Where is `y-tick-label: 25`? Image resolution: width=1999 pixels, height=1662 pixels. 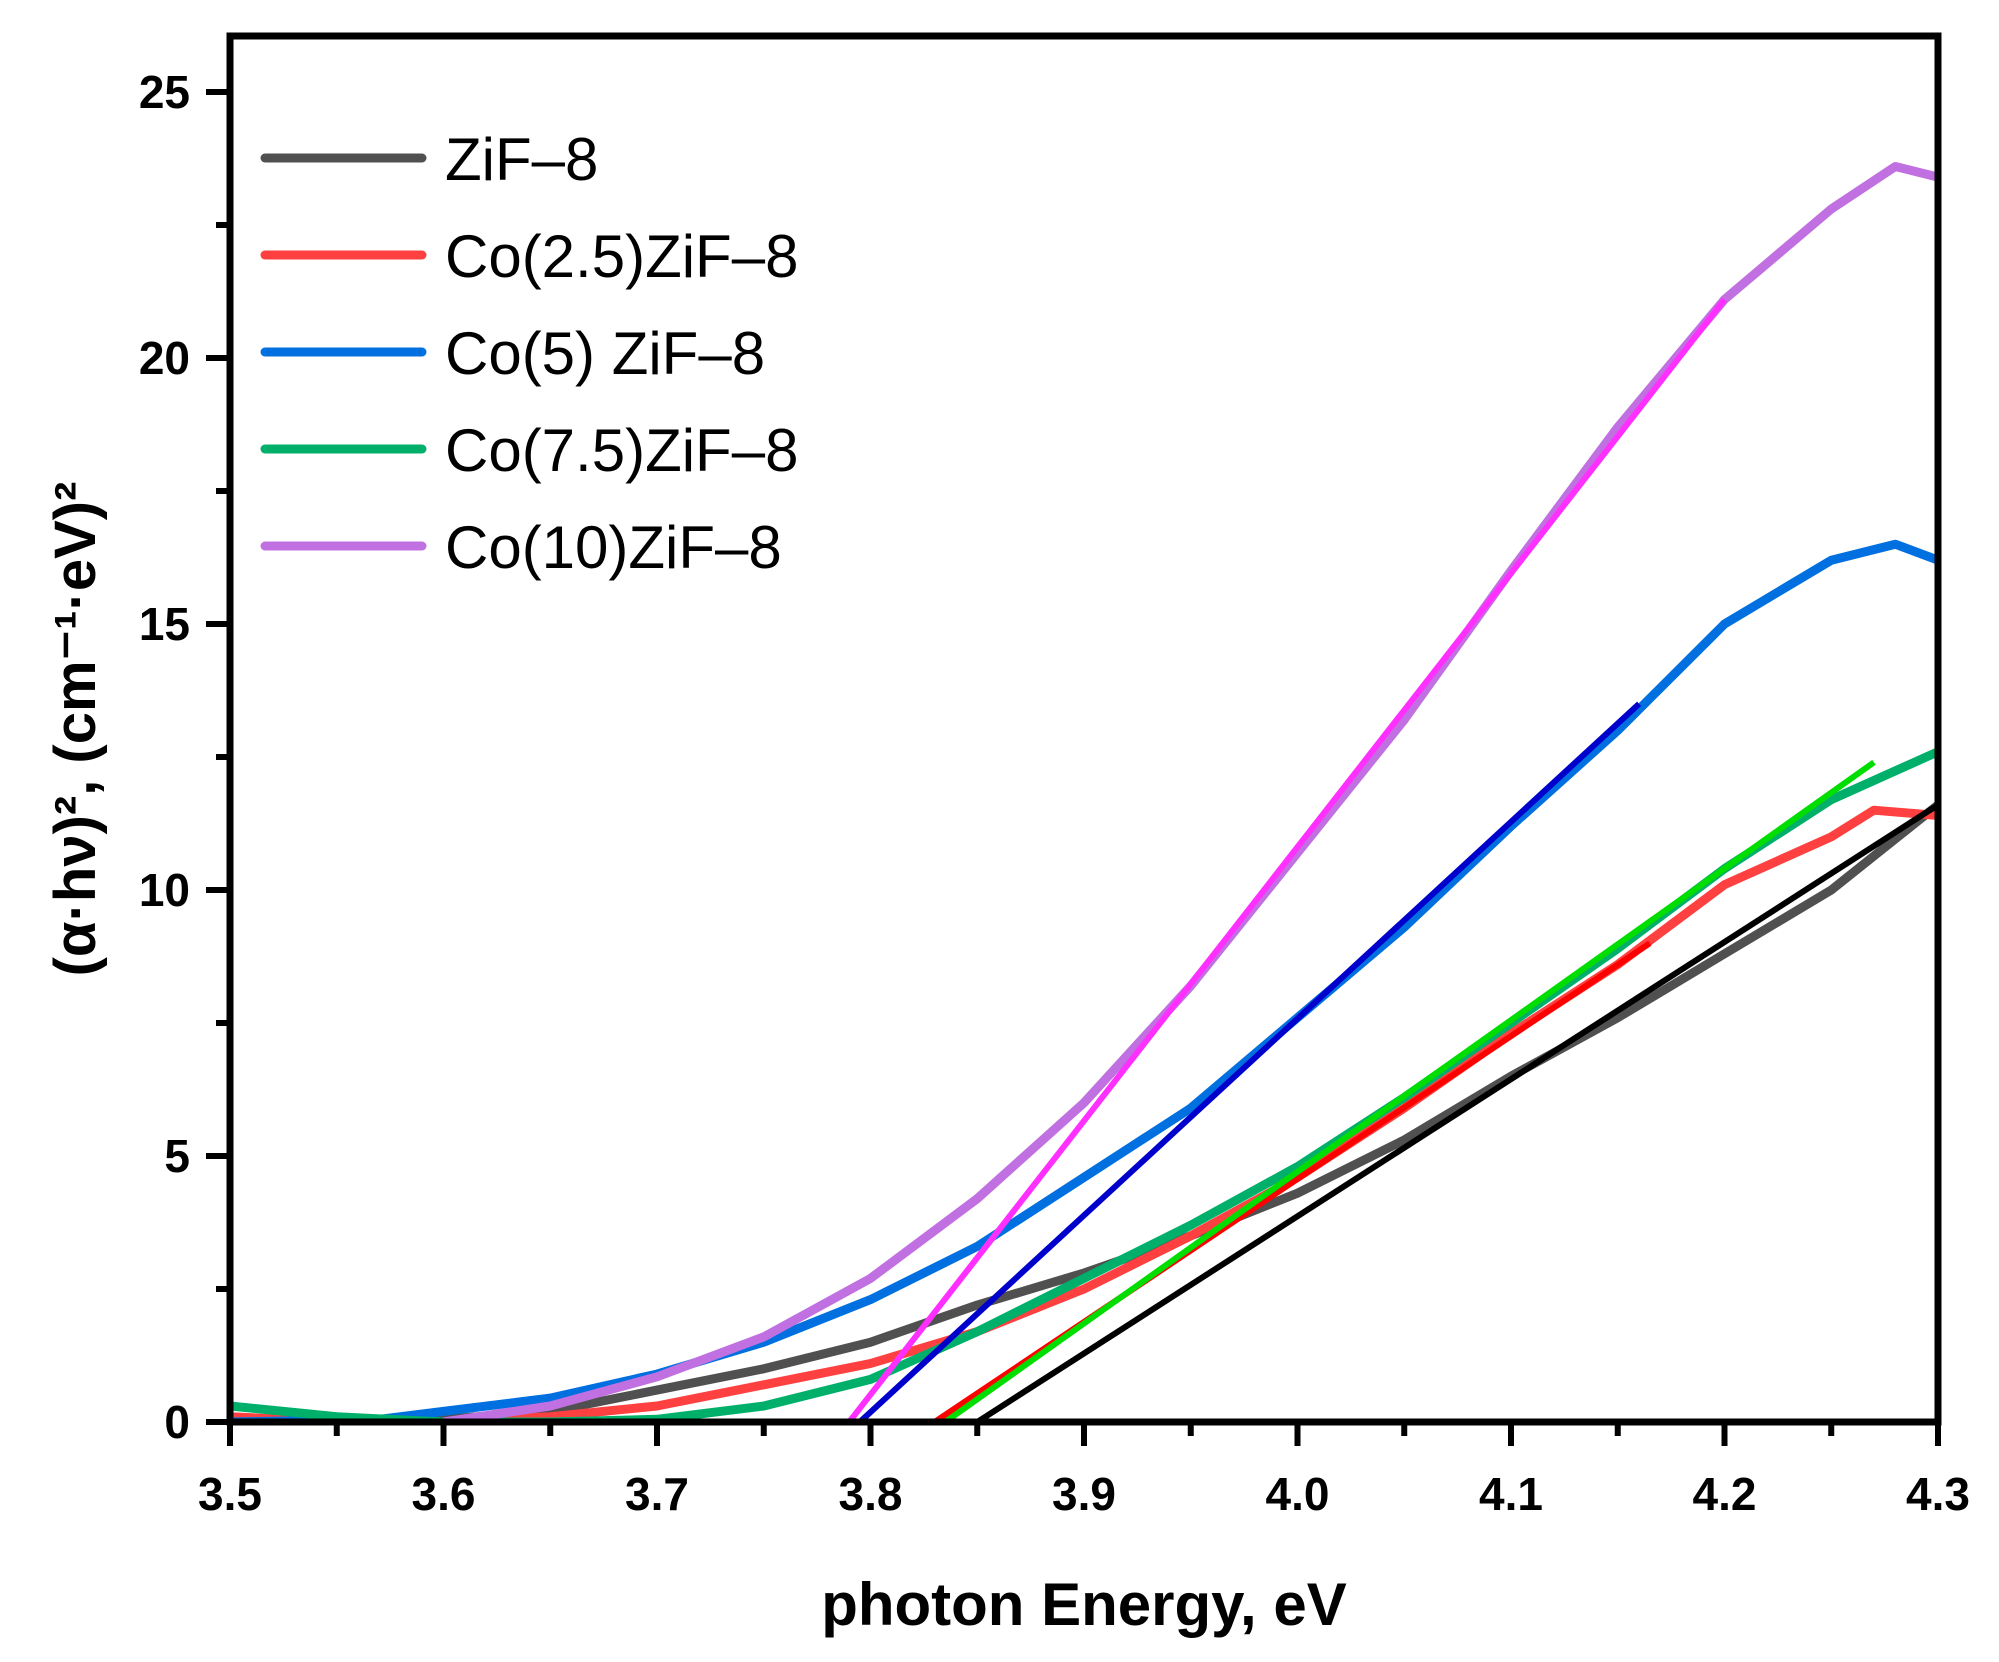
y-tick-label: 25 is located at coordinates (164, 92).